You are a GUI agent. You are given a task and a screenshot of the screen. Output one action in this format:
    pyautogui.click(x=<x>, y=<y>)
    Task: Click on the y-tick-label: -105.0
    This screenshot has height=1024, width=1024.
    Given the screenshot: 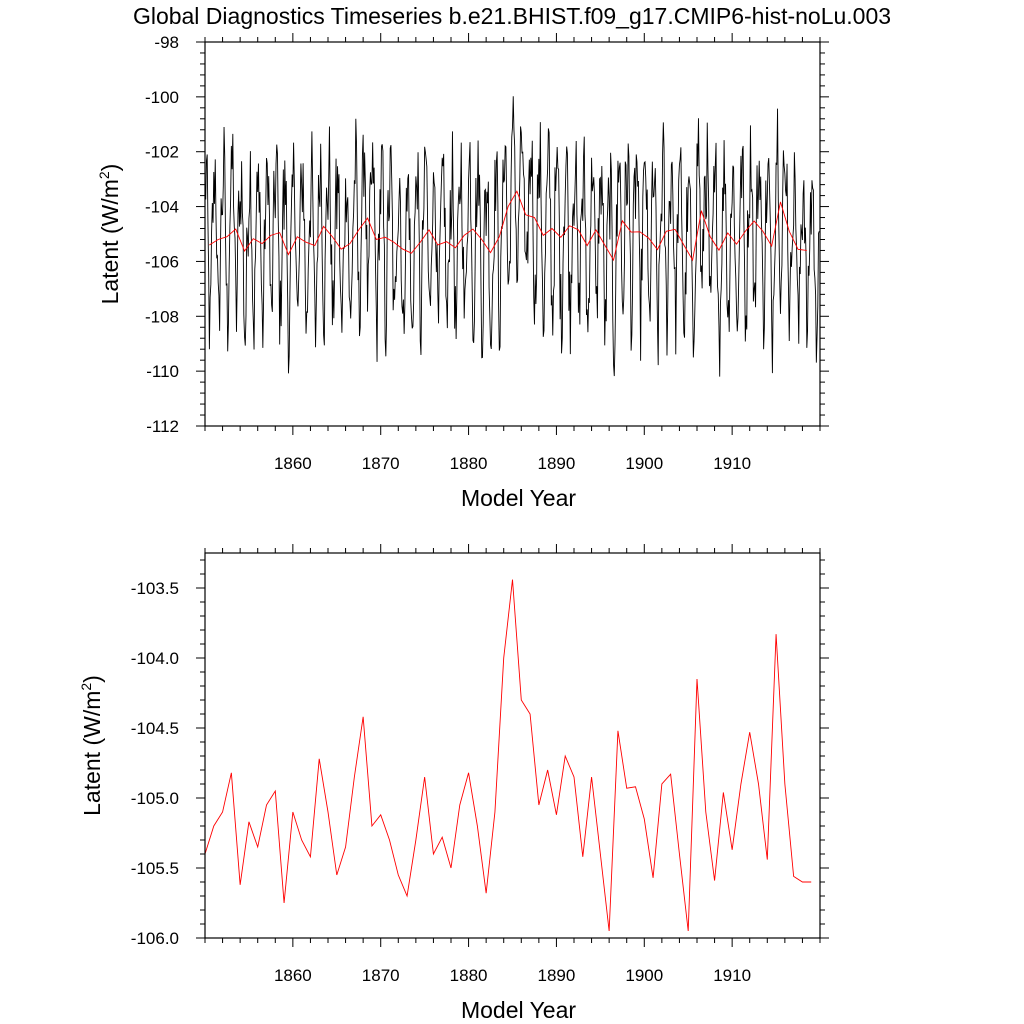 What is the action you would take?
    pyautogui.click(x=155, y=798)
    